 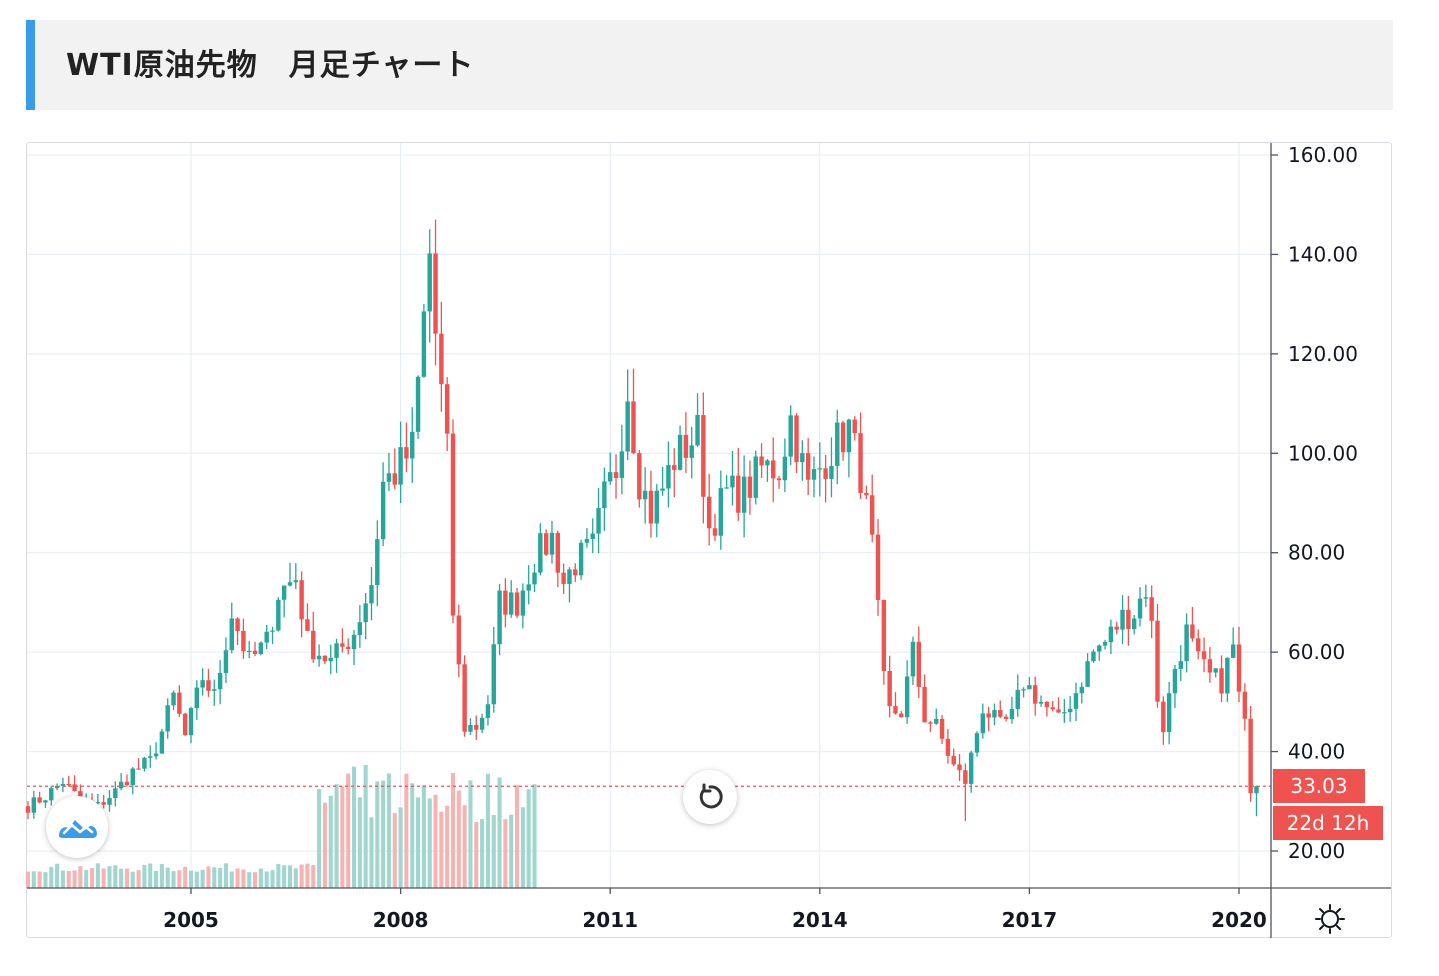 I want to click on reset-chart-button, so click(x=710, y=797).